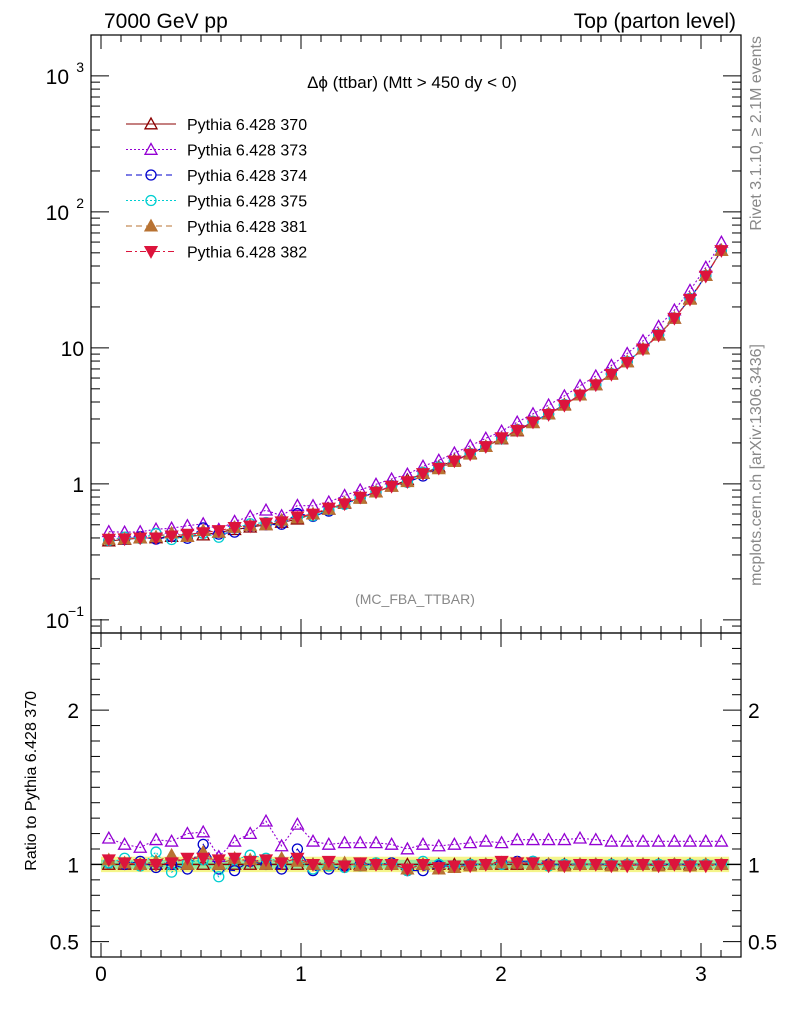  Describe the element at coordinates (247, 176) in the screenshot. I see `legend-label: Pythia 6.428 374` at that location.